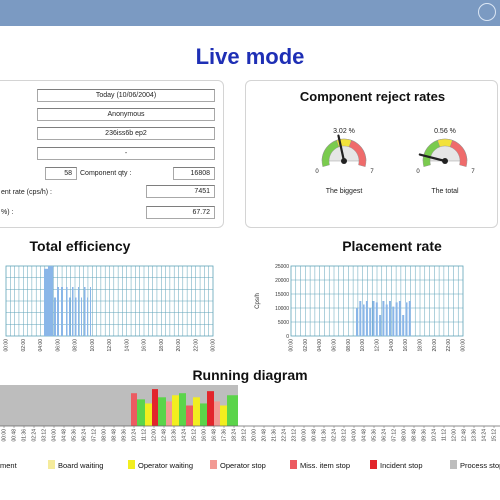  What do you see at coordinates (225, 435) in the screenshot?
I see `x-tick-label: 17:36` at bounding box center [225, 435].